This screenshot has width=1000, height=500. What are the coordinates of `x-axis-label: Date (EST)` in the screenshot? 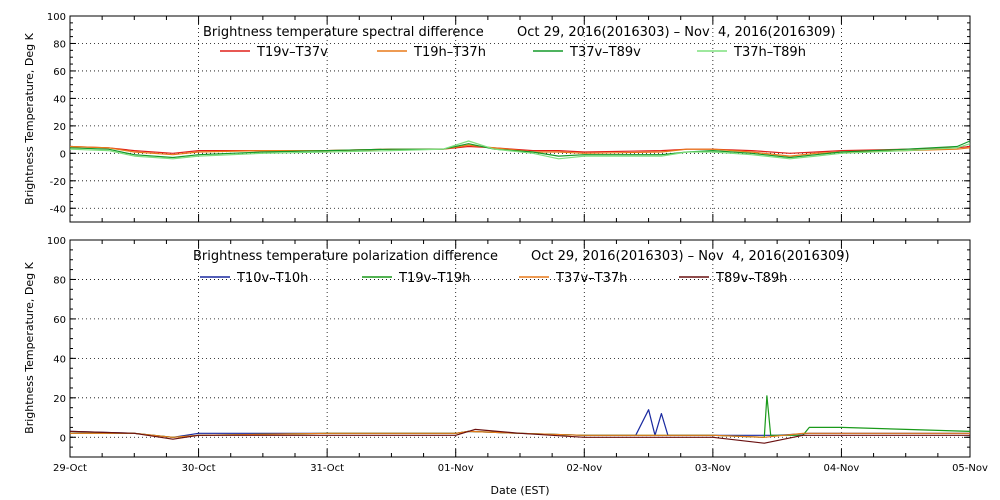 It's located at (519, 490).